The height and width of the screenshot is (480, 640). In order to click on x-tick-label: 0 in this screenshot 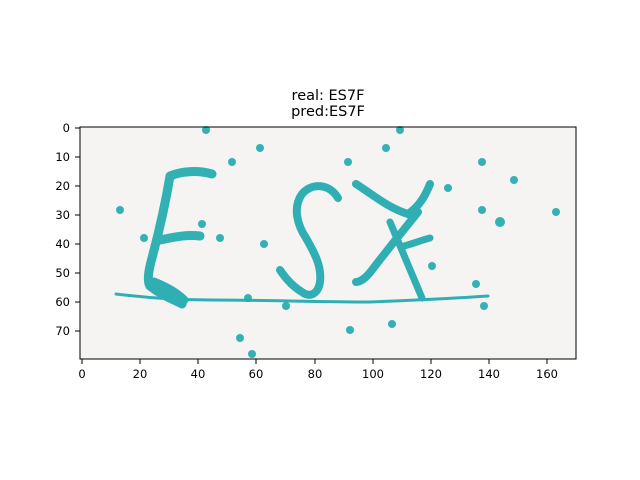, I will do `click(81, 374)`.